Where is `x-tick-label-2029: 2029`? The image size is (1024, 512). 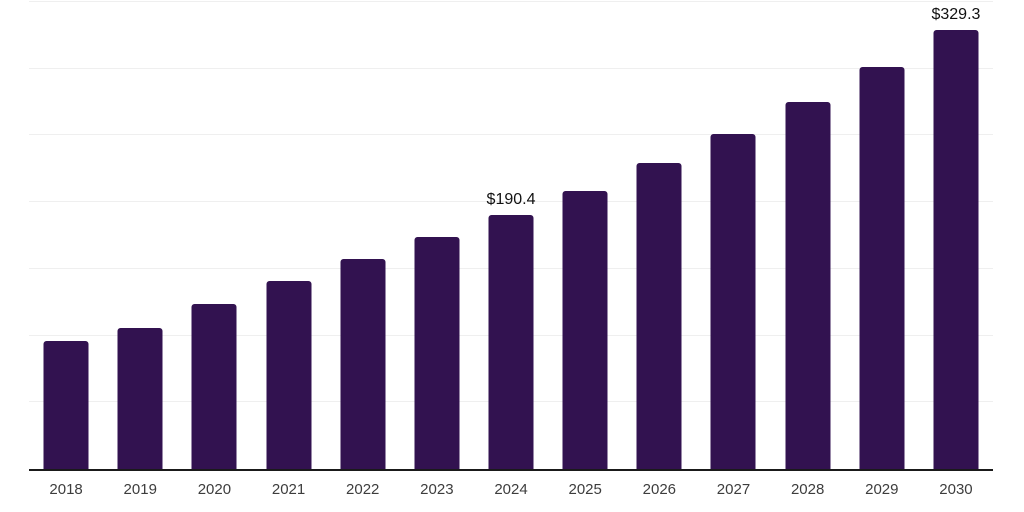
x-tick-label-2029: 2029 is located at coordinates (882, 489).